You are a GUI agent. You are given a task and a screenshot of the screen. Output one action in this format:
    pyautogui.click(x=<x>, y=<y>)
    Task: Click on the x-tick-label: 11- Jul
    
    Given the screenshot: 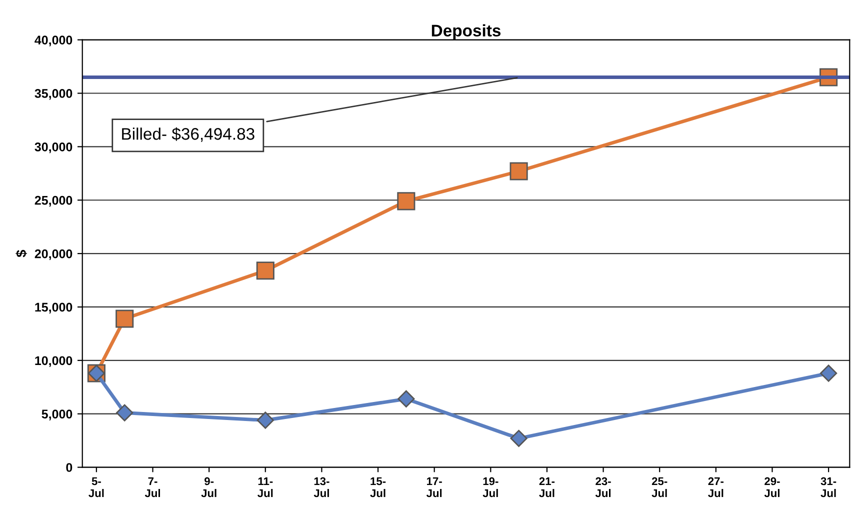 What is the action you would take?
    pyautogui.click(x=265, y=487)
    